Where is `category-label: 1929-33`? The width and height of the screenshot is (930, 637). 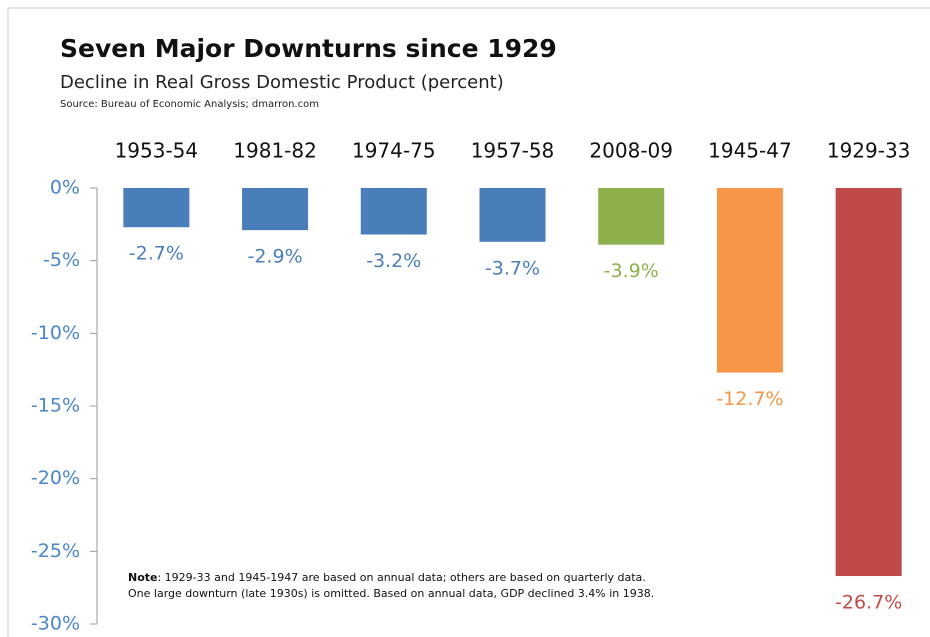 category-label: 1929-33 is located at coordinates (869, 151).